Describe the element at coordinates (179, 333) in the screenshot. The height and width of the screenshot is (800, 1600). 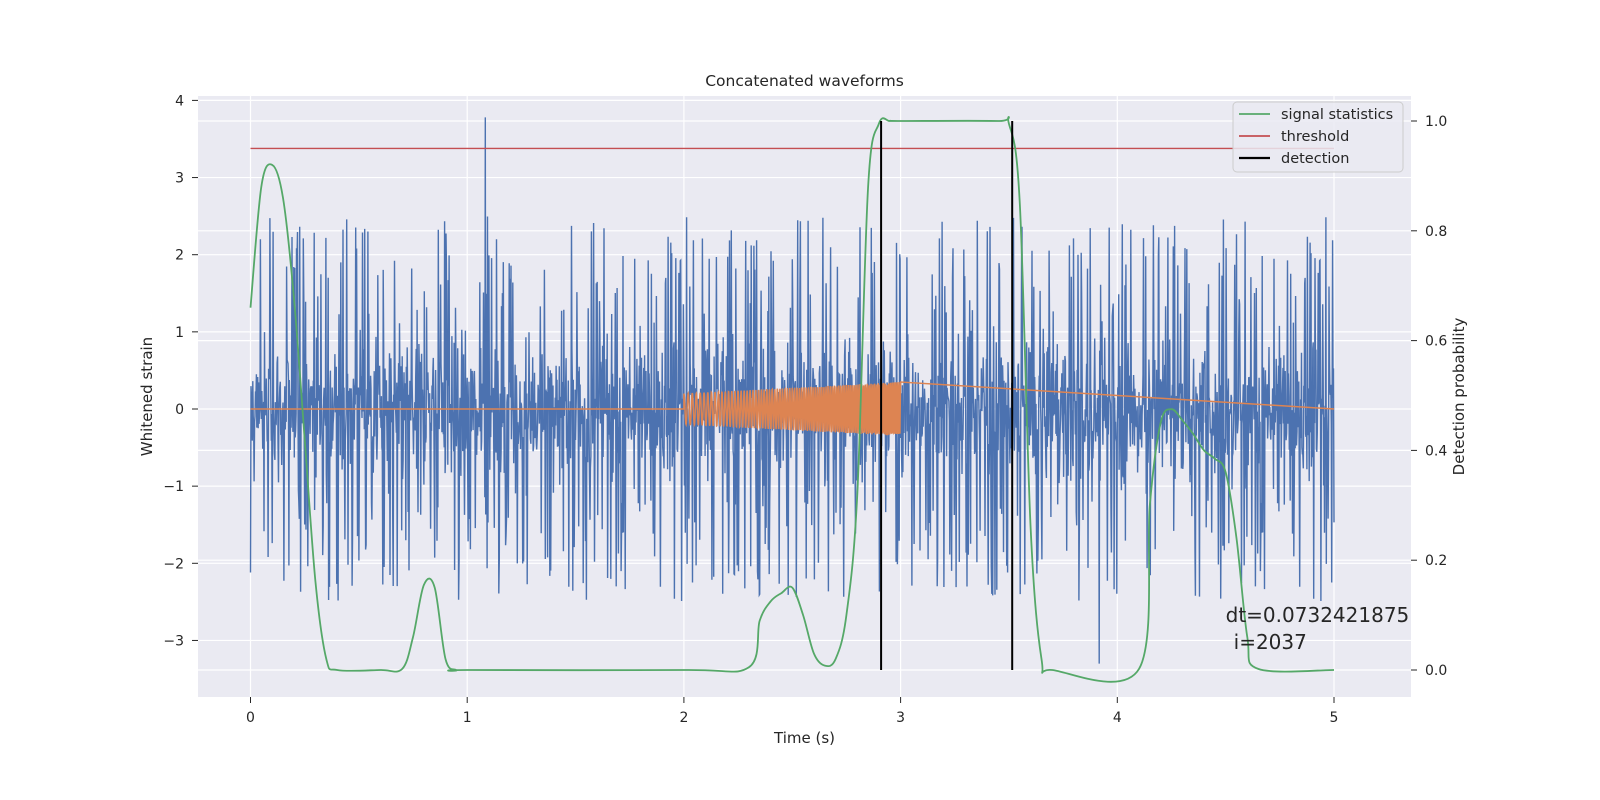
I see `y-tick-label: 1` at that location.